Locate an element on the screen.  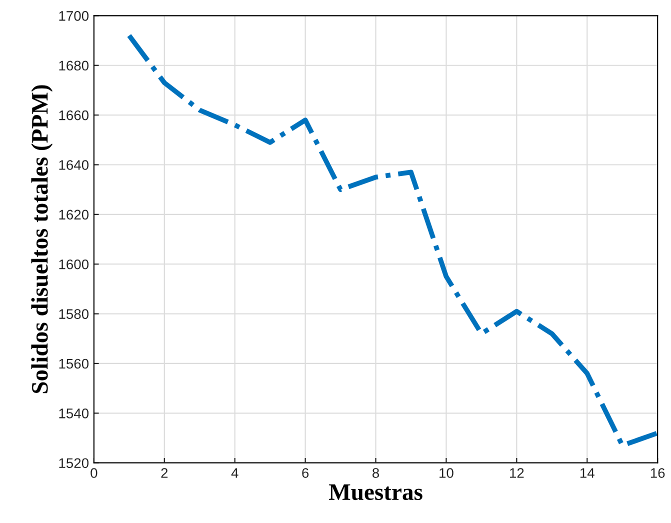
y-tick-label: 1640 is located at coordinates (74, 165).